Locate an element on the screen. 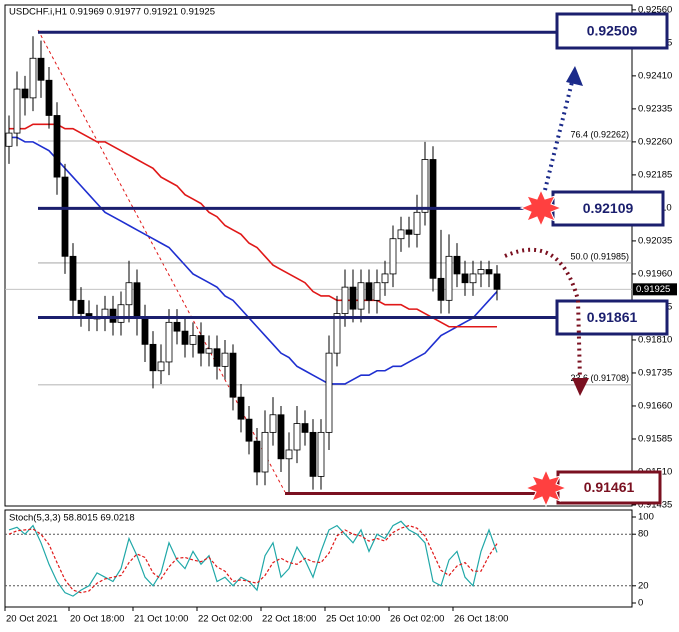 This screenshot has height=632, width=679. fib-label: 23.6 (0.91708) is located at coordinates (599, 378).